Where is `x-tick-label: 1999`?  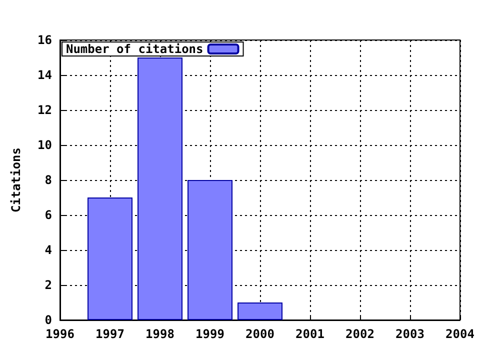
x-tick-label: 1999 is located at coordinates (210, 334).